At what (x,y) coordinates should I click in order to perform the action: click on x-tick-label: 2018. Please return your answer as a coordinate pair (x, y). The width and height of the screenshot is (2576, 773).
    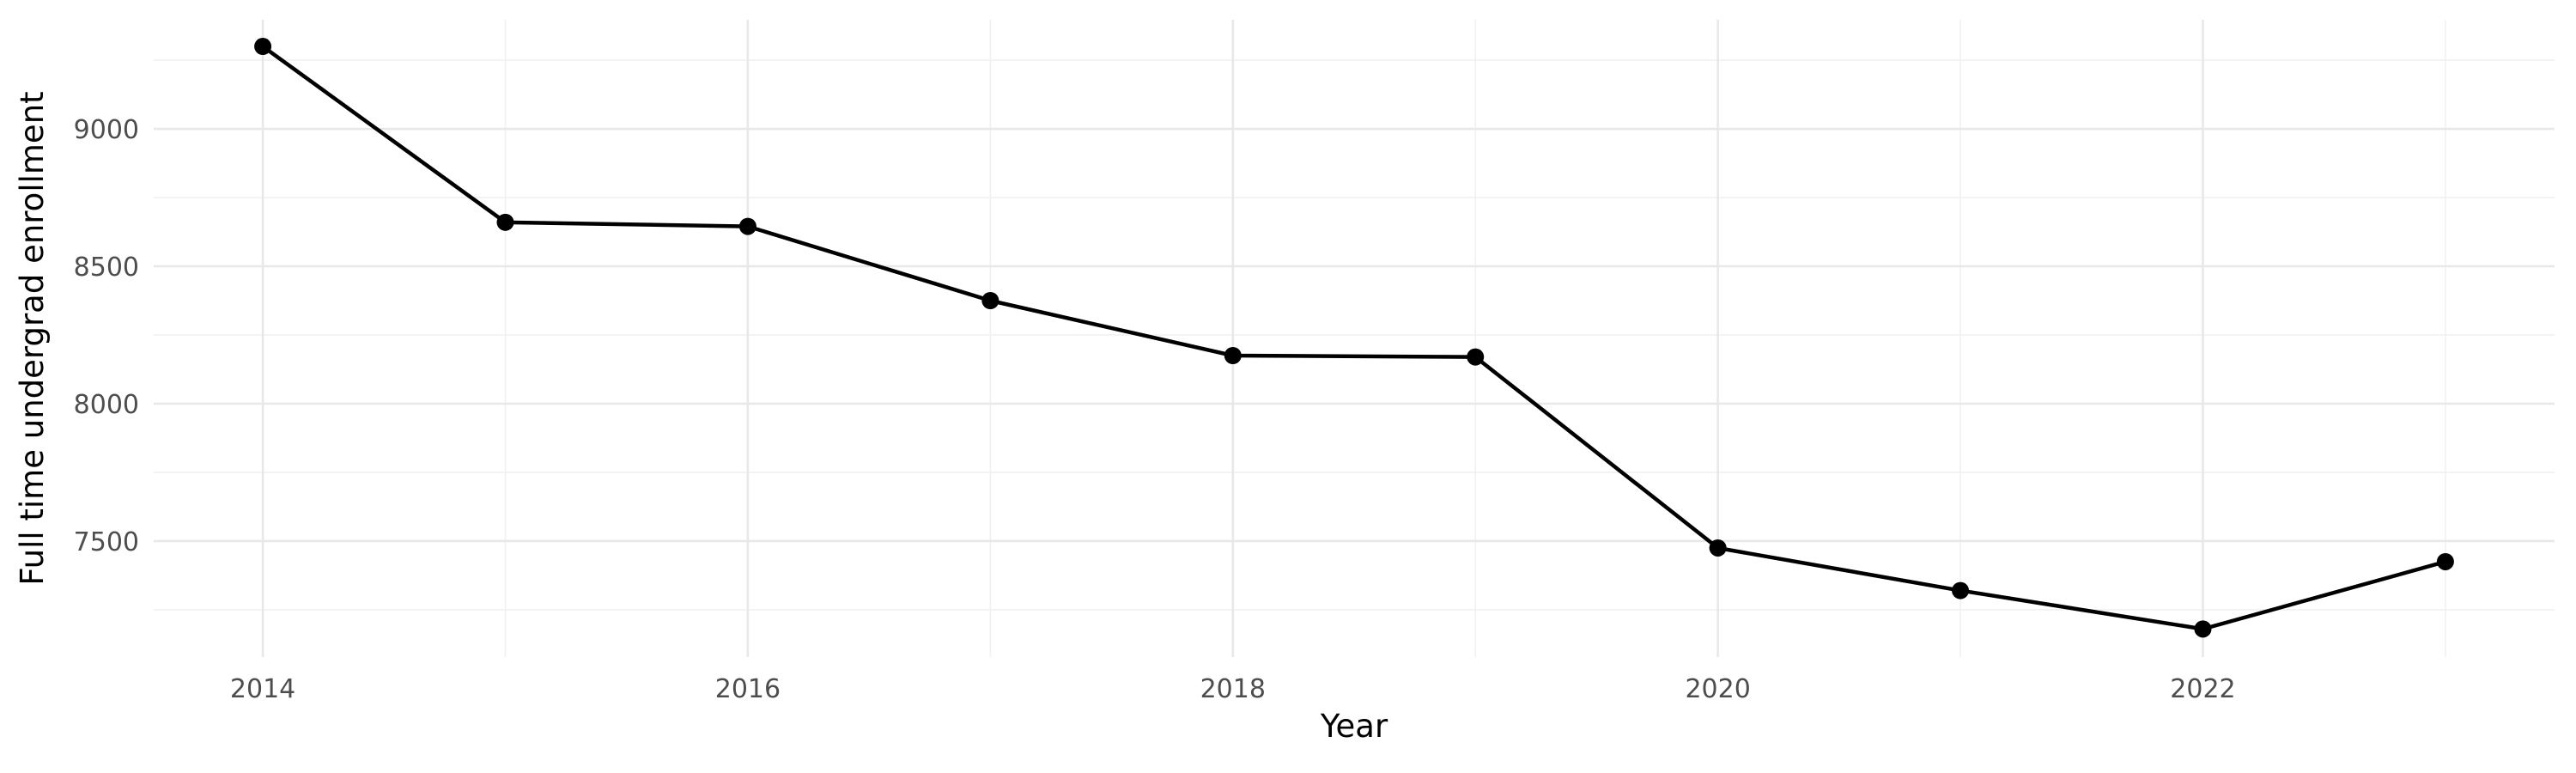
    Looking at the image, I should click on (1233, 689).